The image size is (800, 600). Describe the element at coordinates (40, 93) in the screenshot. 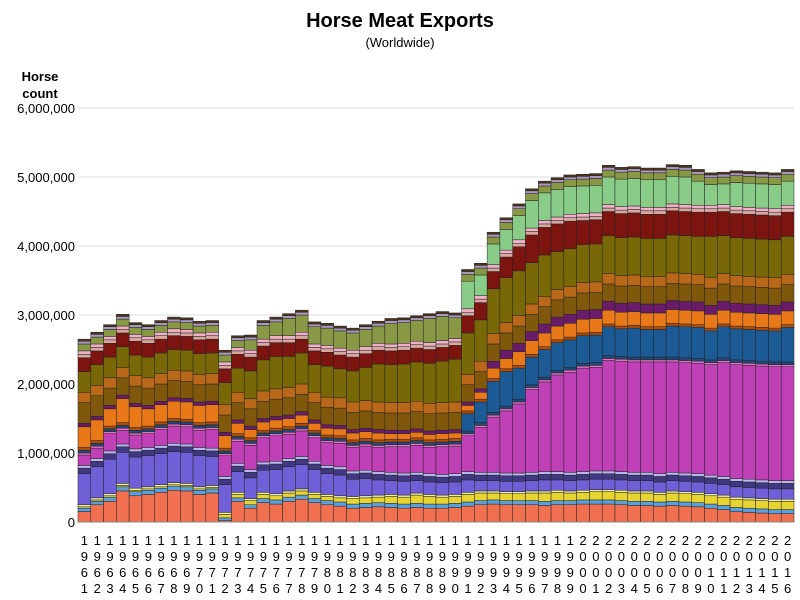

I see `y-axis-label-line2: count` at that location.